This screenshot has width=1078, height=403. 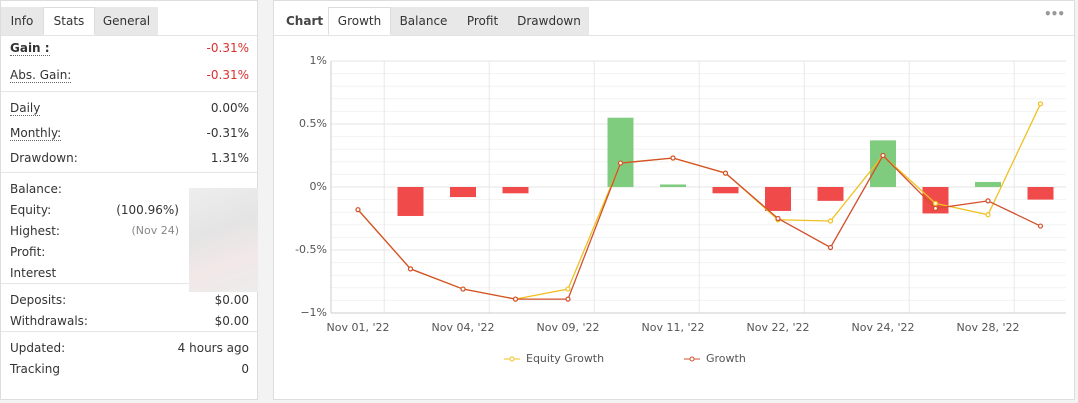 What do you see at coordinates (568, 327) in the screenshot?
I see `x-tick-label: Nov 09, '22` at bounding box center [568, 327].